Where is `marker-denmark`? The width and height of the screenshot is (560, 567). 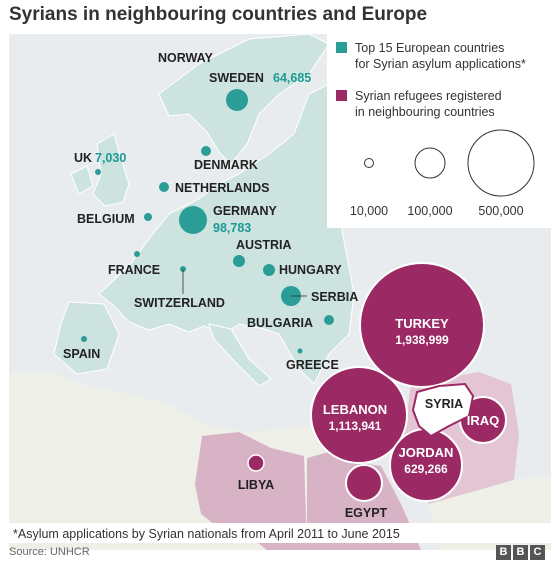 marker-denmark is located at coordinates (206, 151).